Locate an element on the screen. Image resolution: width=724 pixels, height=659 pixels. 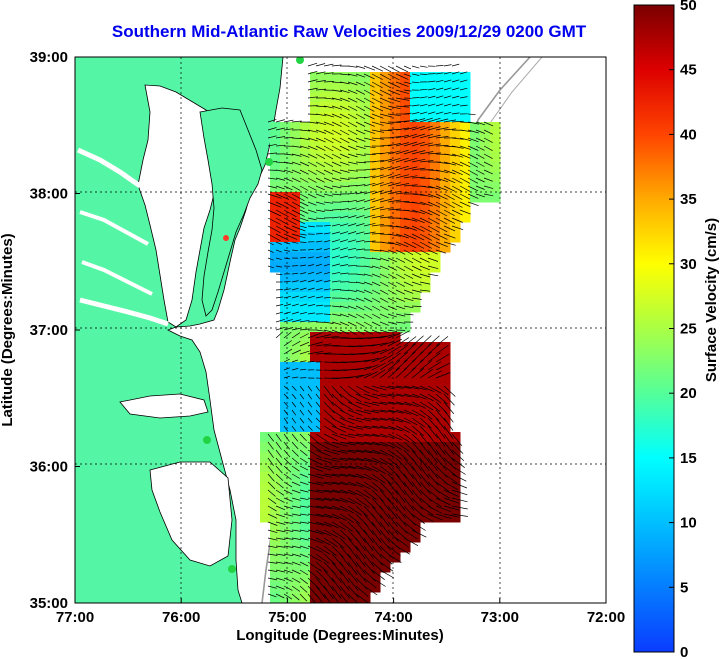
station-marker-highlight is located at coordinates (226, 238).